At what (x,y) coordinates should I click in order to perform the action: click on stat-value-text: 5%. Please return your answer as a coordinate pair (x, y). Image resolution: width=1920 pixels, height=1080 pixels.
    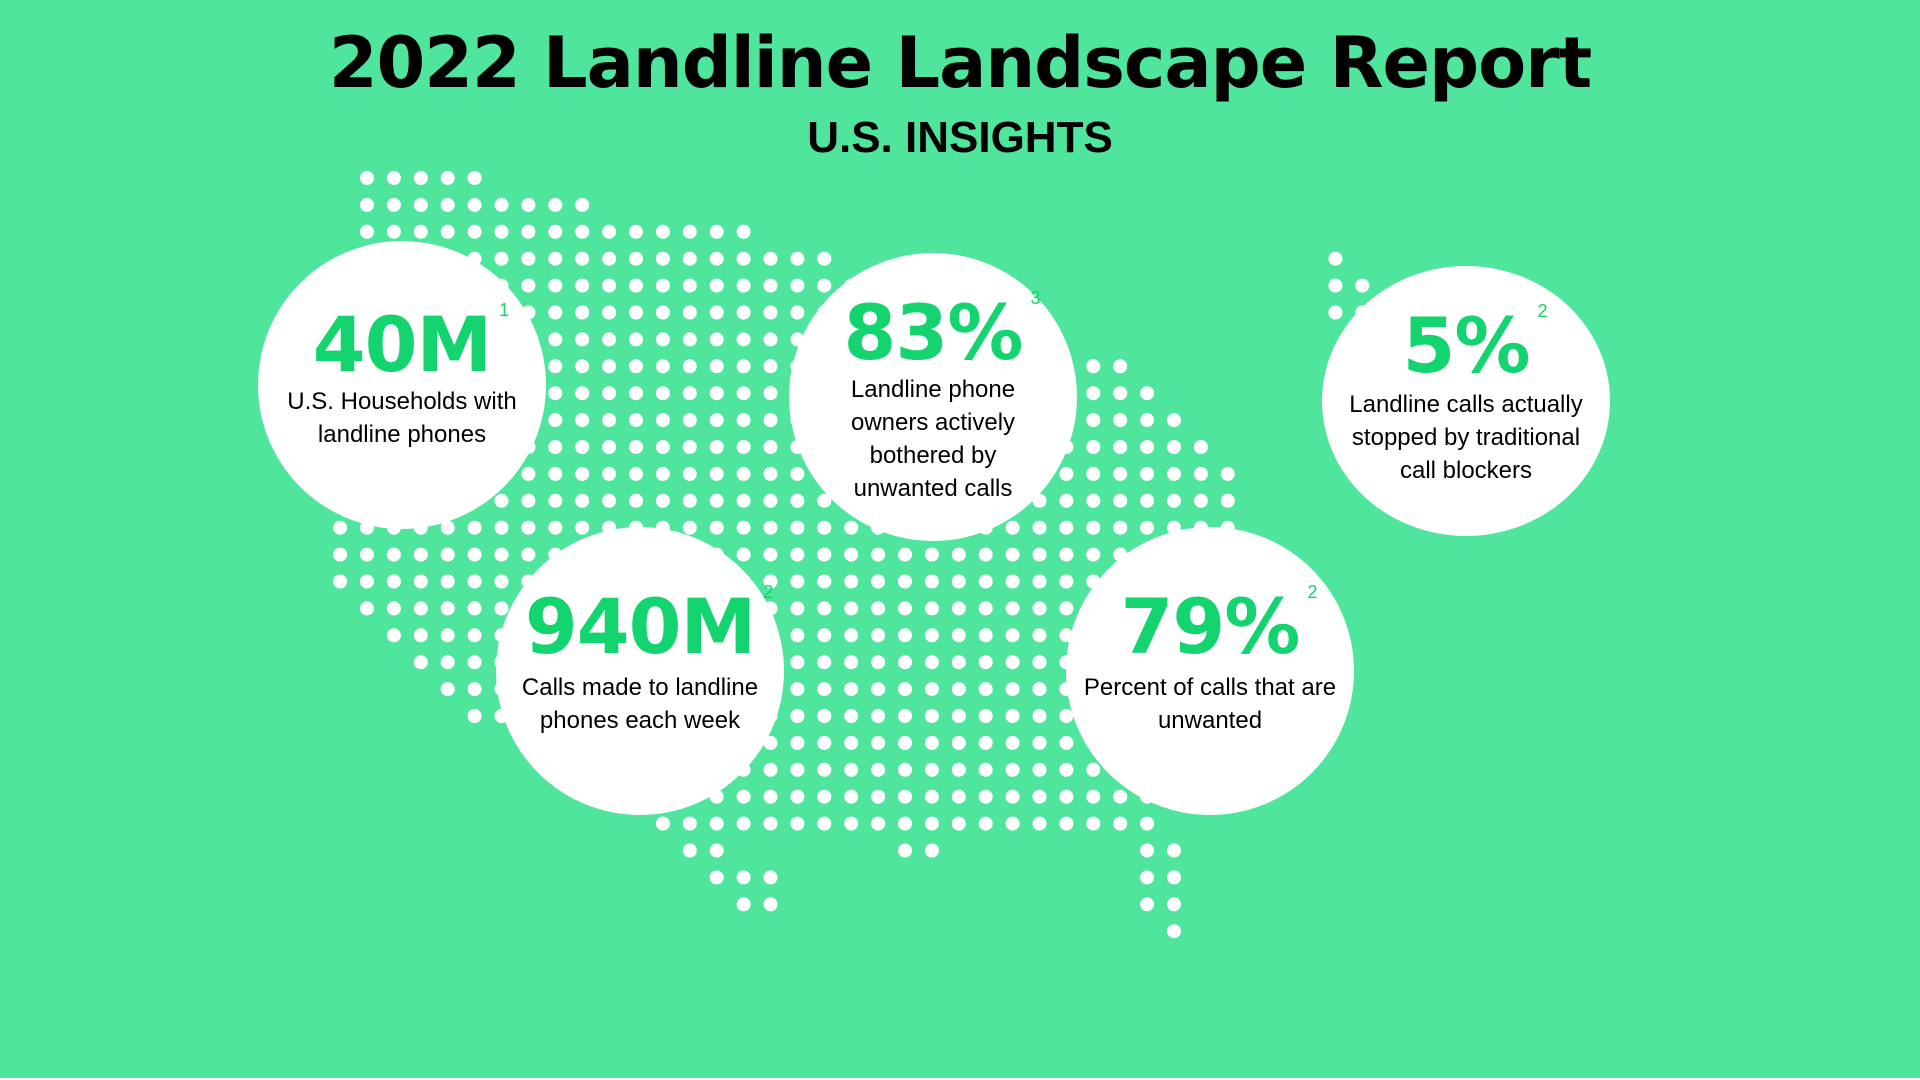
    Looking at the image, I should click on (1466, 345).